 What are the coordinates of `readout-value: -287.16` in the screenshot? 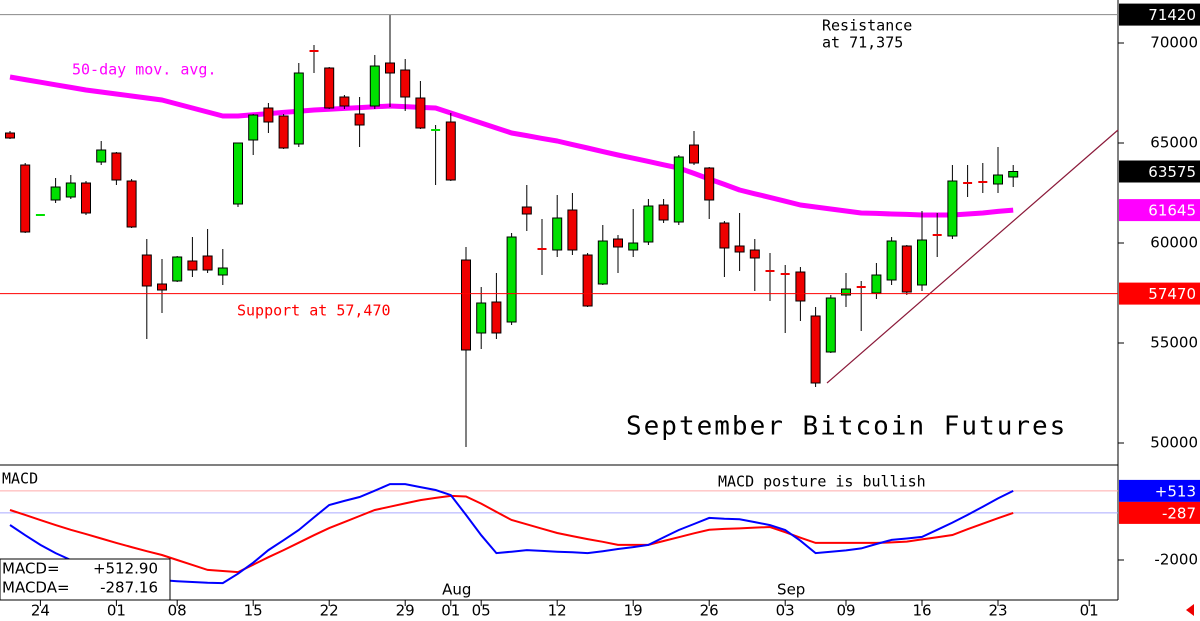 It's located at (129, 588).